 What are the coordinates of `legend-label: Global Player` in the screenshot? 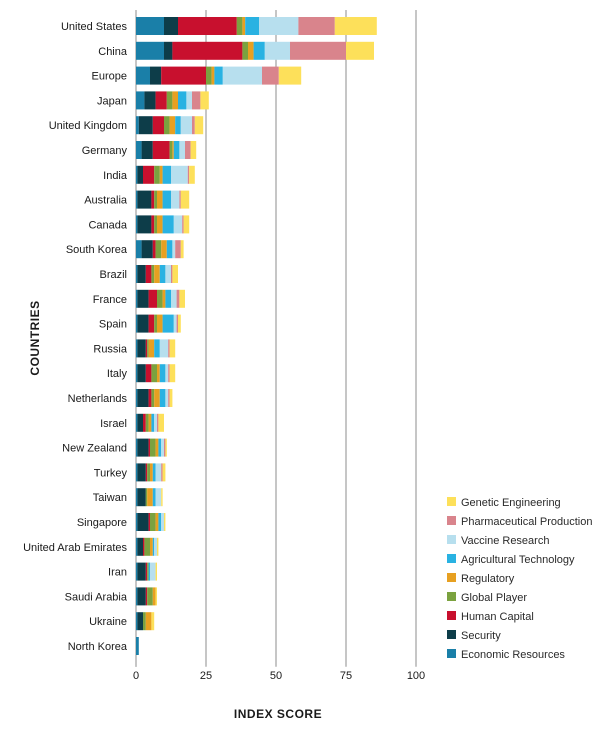 It's located at (494, 598).